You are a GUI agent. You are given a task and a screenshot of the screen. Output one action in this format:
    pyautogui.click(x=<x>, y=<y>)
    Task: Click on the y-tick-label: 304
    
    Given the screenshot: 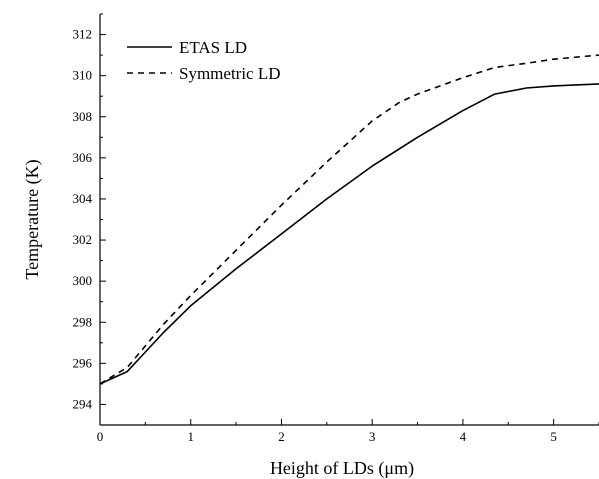 What is the action you would take?
    pyautogui.click(x=83, y=198)
    